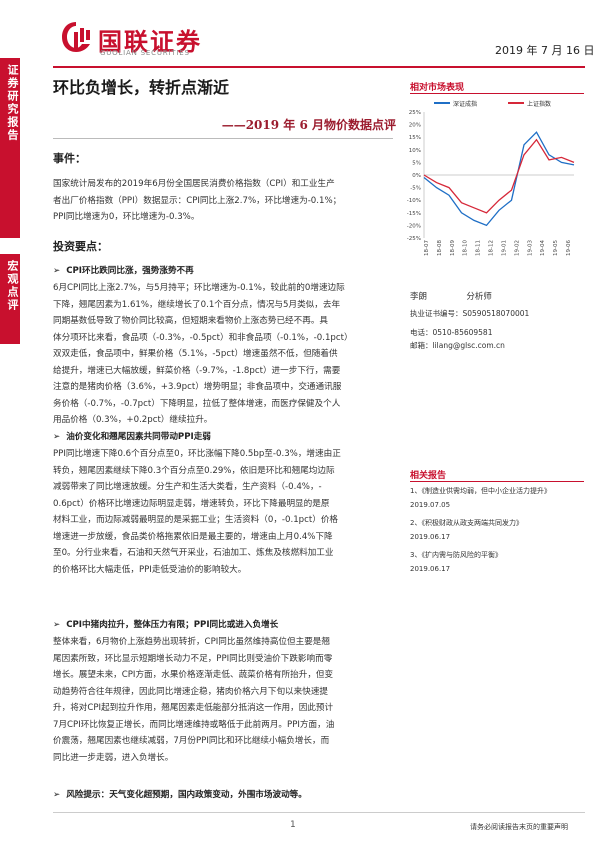 The height and width of the screenshot is (842, 595). I want to click on x-tick-label: 19-01, so click(504, 248).